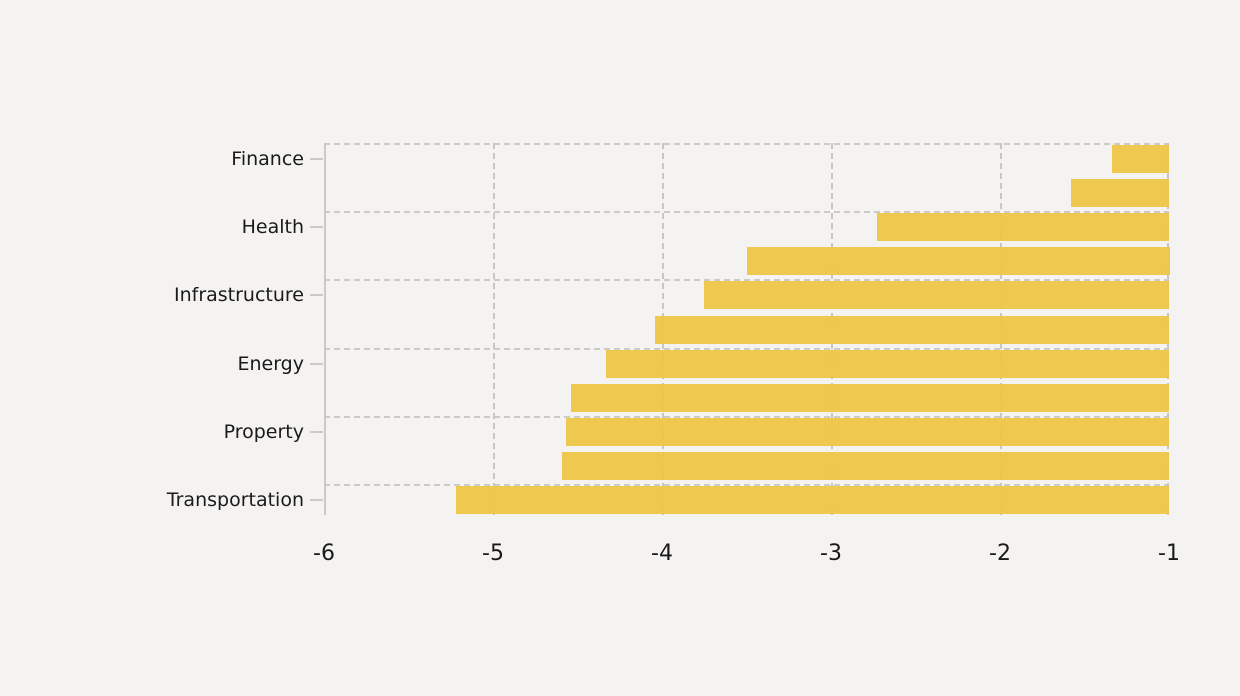  What do you see at coordinates (270, 364) in the screenshot?
I see `y-axis-label: Energy` at bounding box center [270, 364].